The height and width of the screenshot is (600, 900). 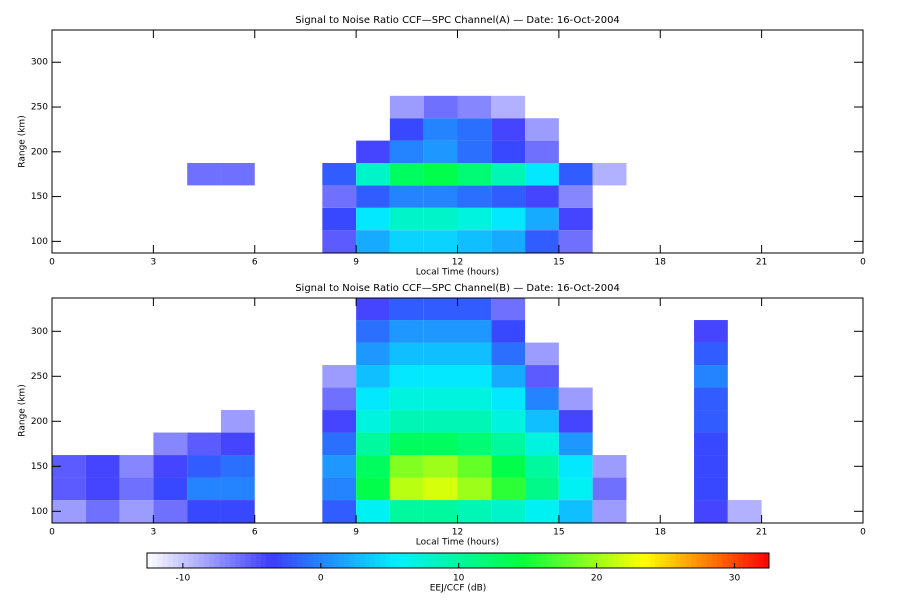 What do you see at coordinates (661, 263) in the screenshot?
I see `x-tick-label: 18` at bounding box center [661, 263].